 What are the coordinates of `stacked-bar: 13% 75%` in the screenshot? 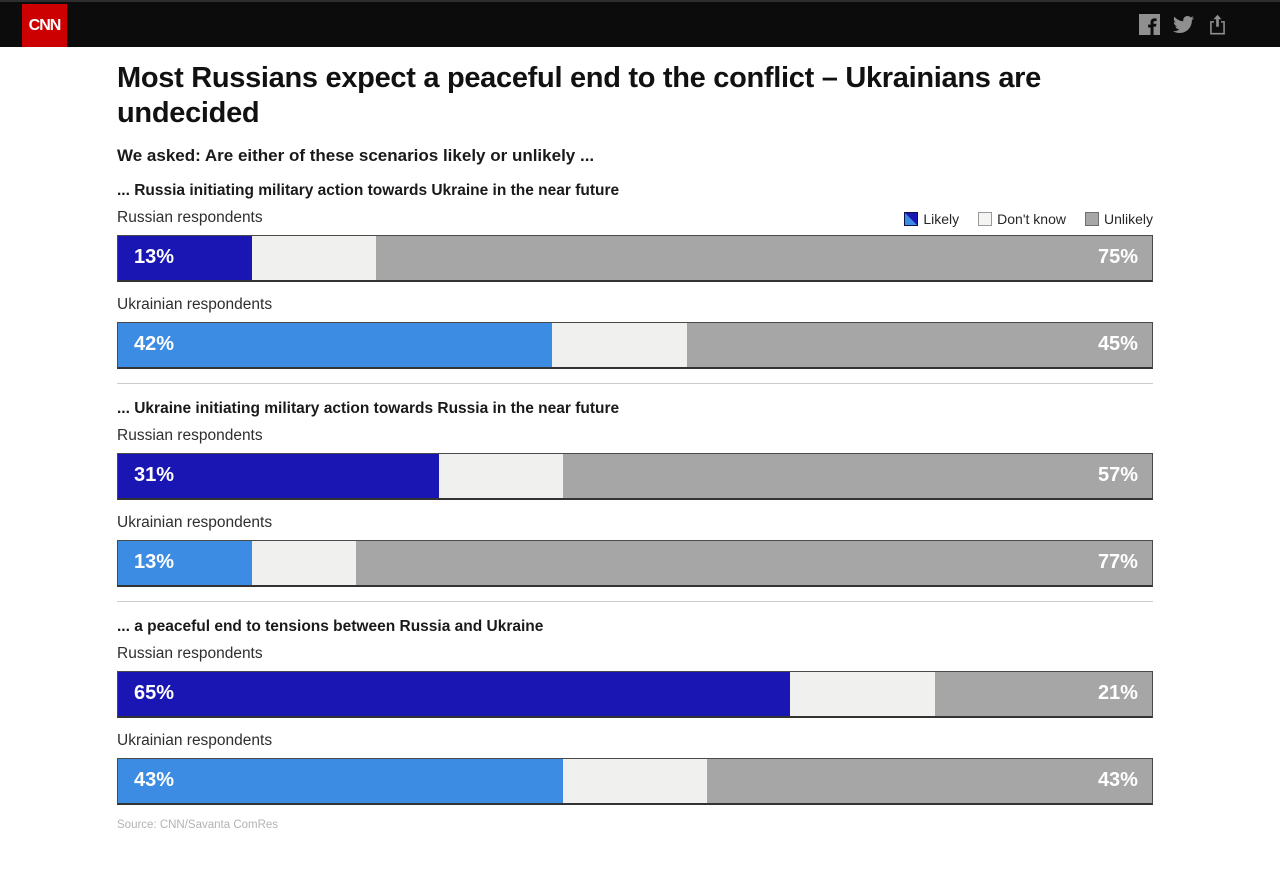 It's located at (635, 258).